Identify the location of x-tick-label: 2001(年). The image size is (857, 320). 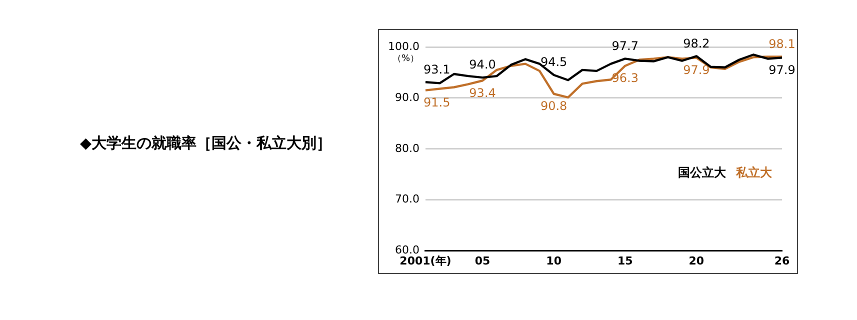
(426, 261).